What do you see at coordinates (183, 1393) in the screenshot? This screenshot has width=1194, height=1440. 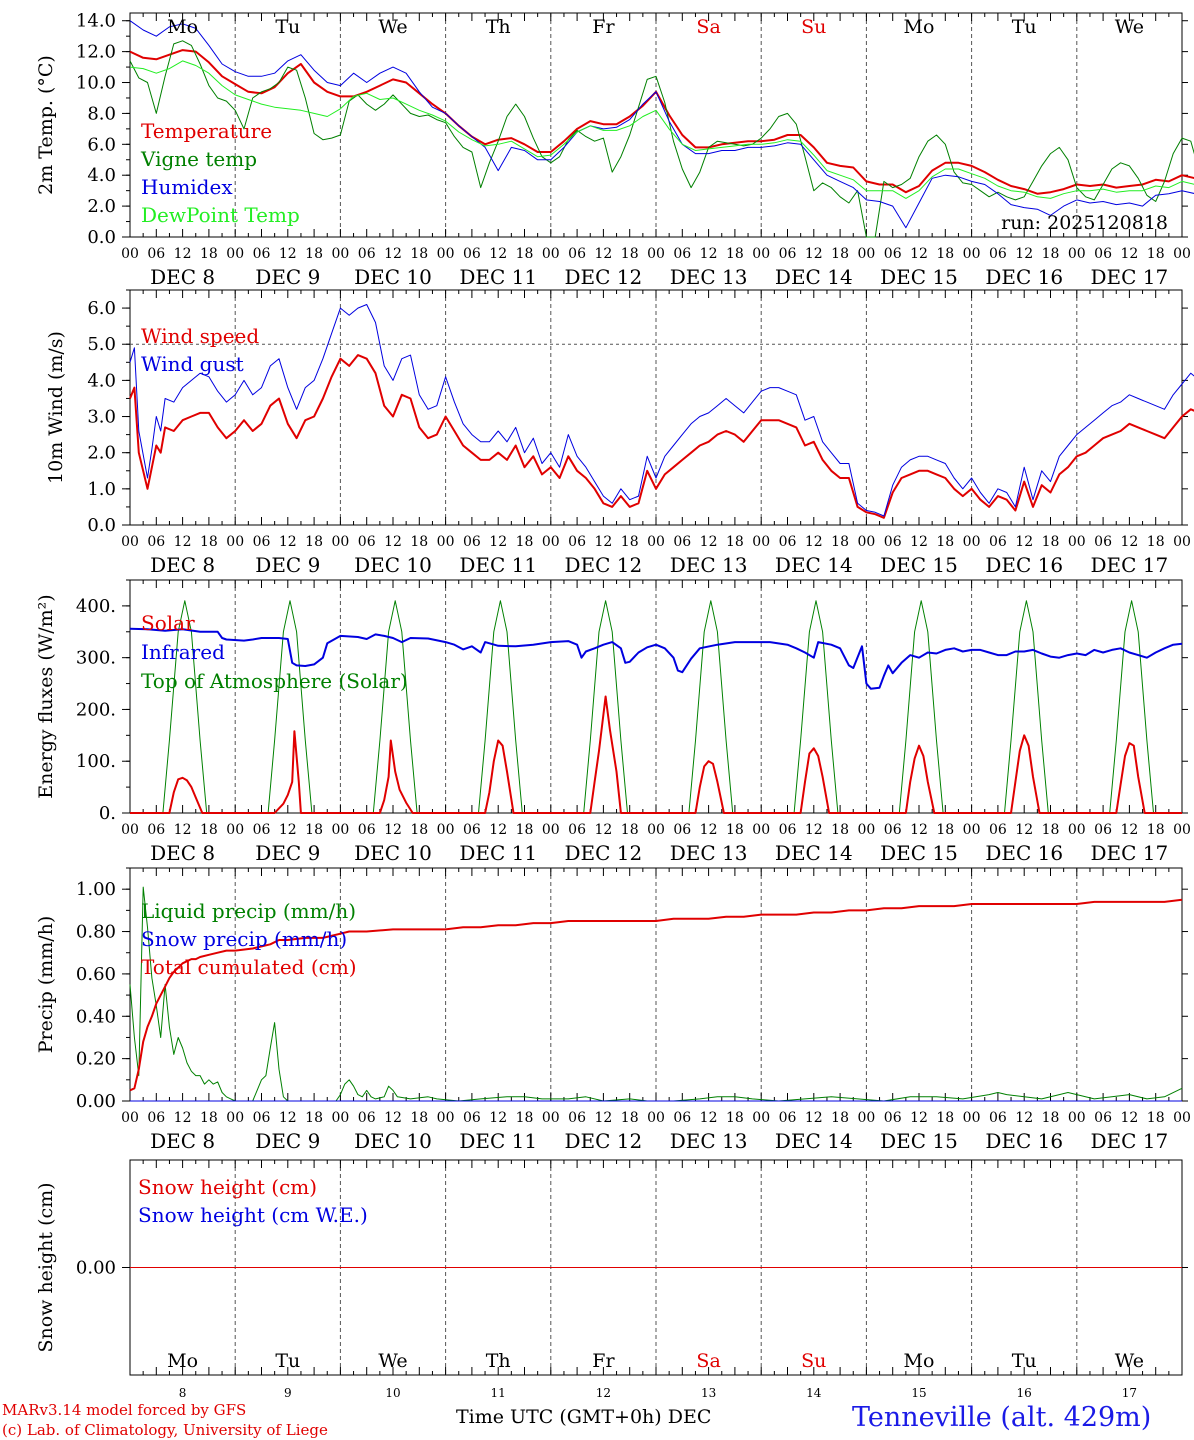 I see `day-number: 8` at bounding box center [183, 1393].